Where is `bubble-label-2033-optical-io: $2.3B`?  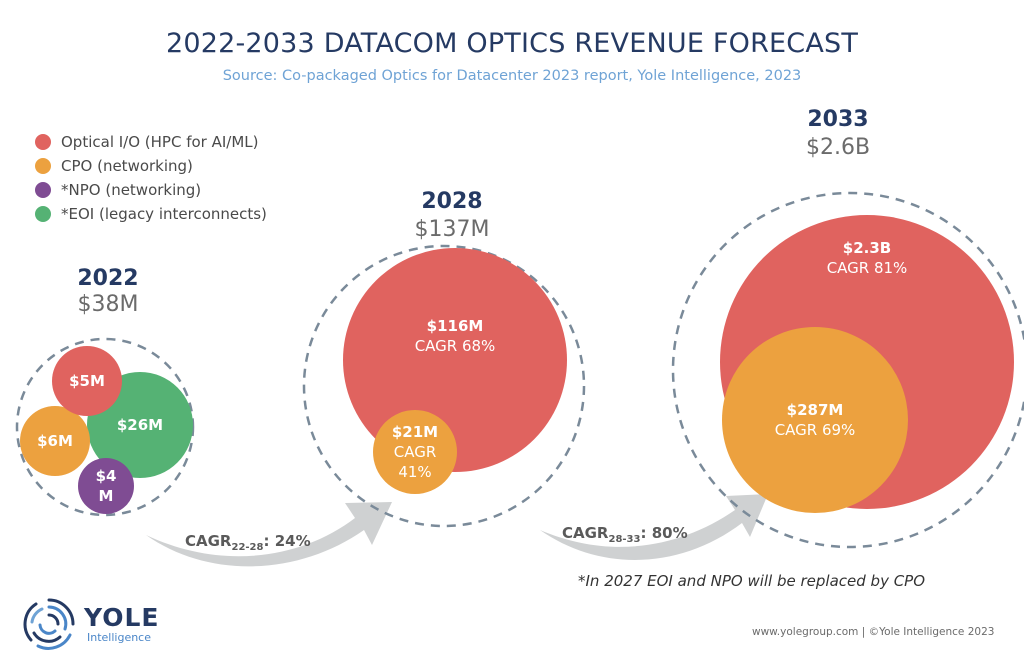 bubble-label-2033-optical-io: $2.3B is located at coordinates (867, 248).